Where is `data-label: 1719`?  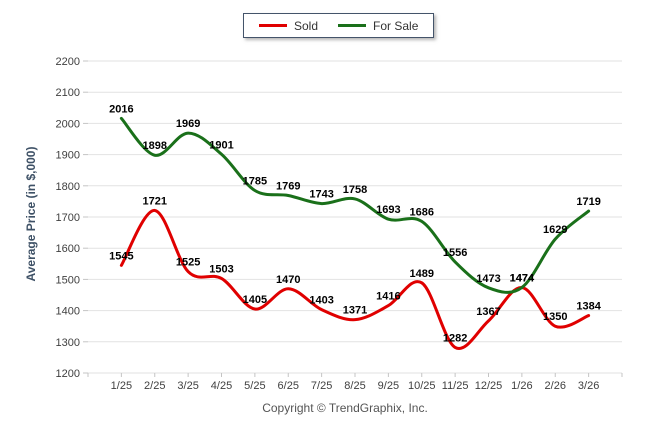 data-label: 1719 is located at coordinates (588, 202).